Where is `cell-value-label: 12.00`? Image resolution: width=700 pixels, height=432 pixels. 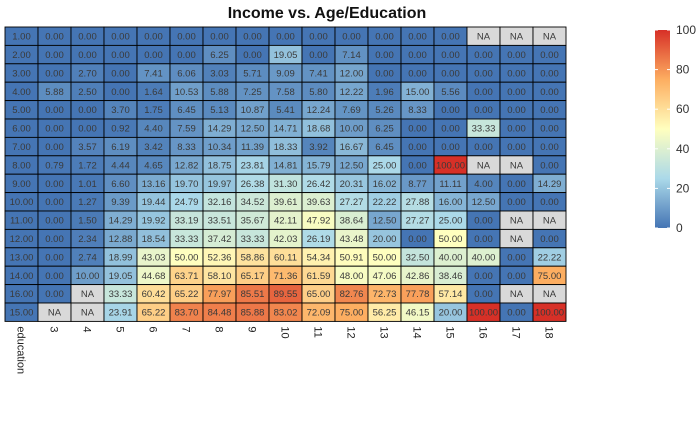
cell-value-label: 12.00 is located at coordinates (352, 73).